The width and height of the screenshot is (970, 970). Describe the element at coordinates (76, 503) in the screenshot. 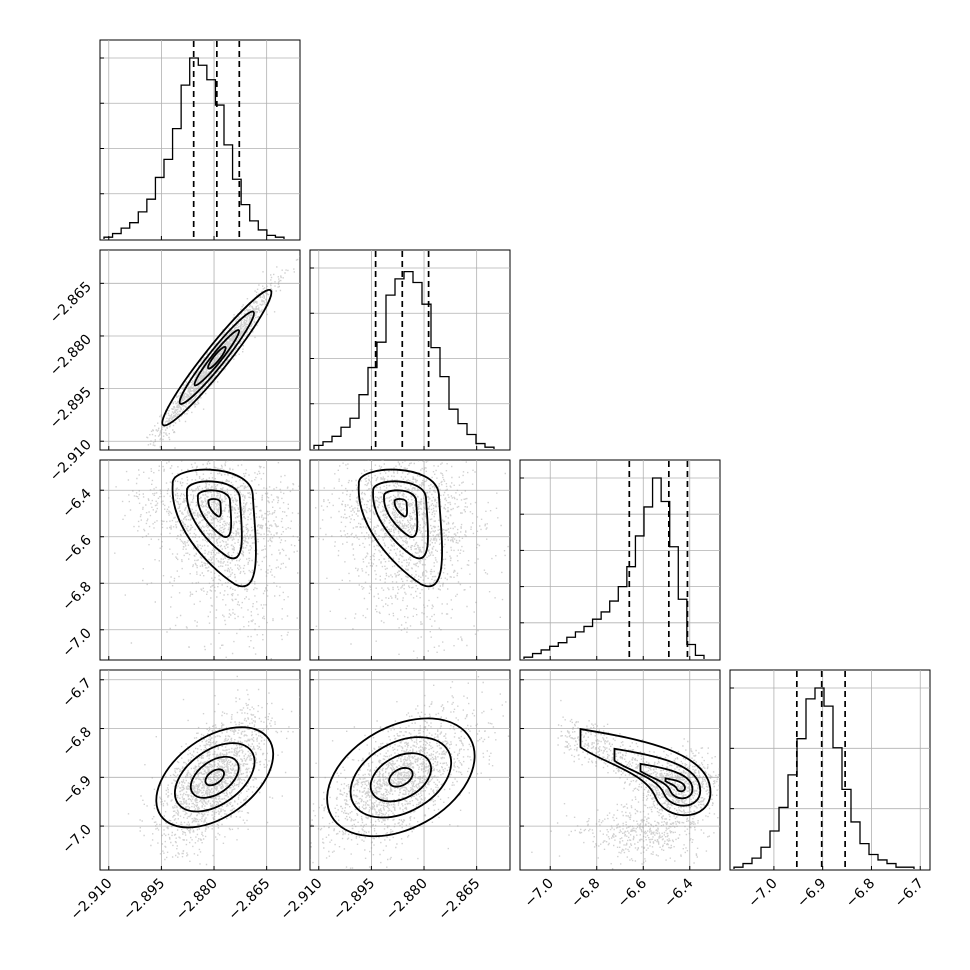

I see `y-tick-label: −6.4` at that location.